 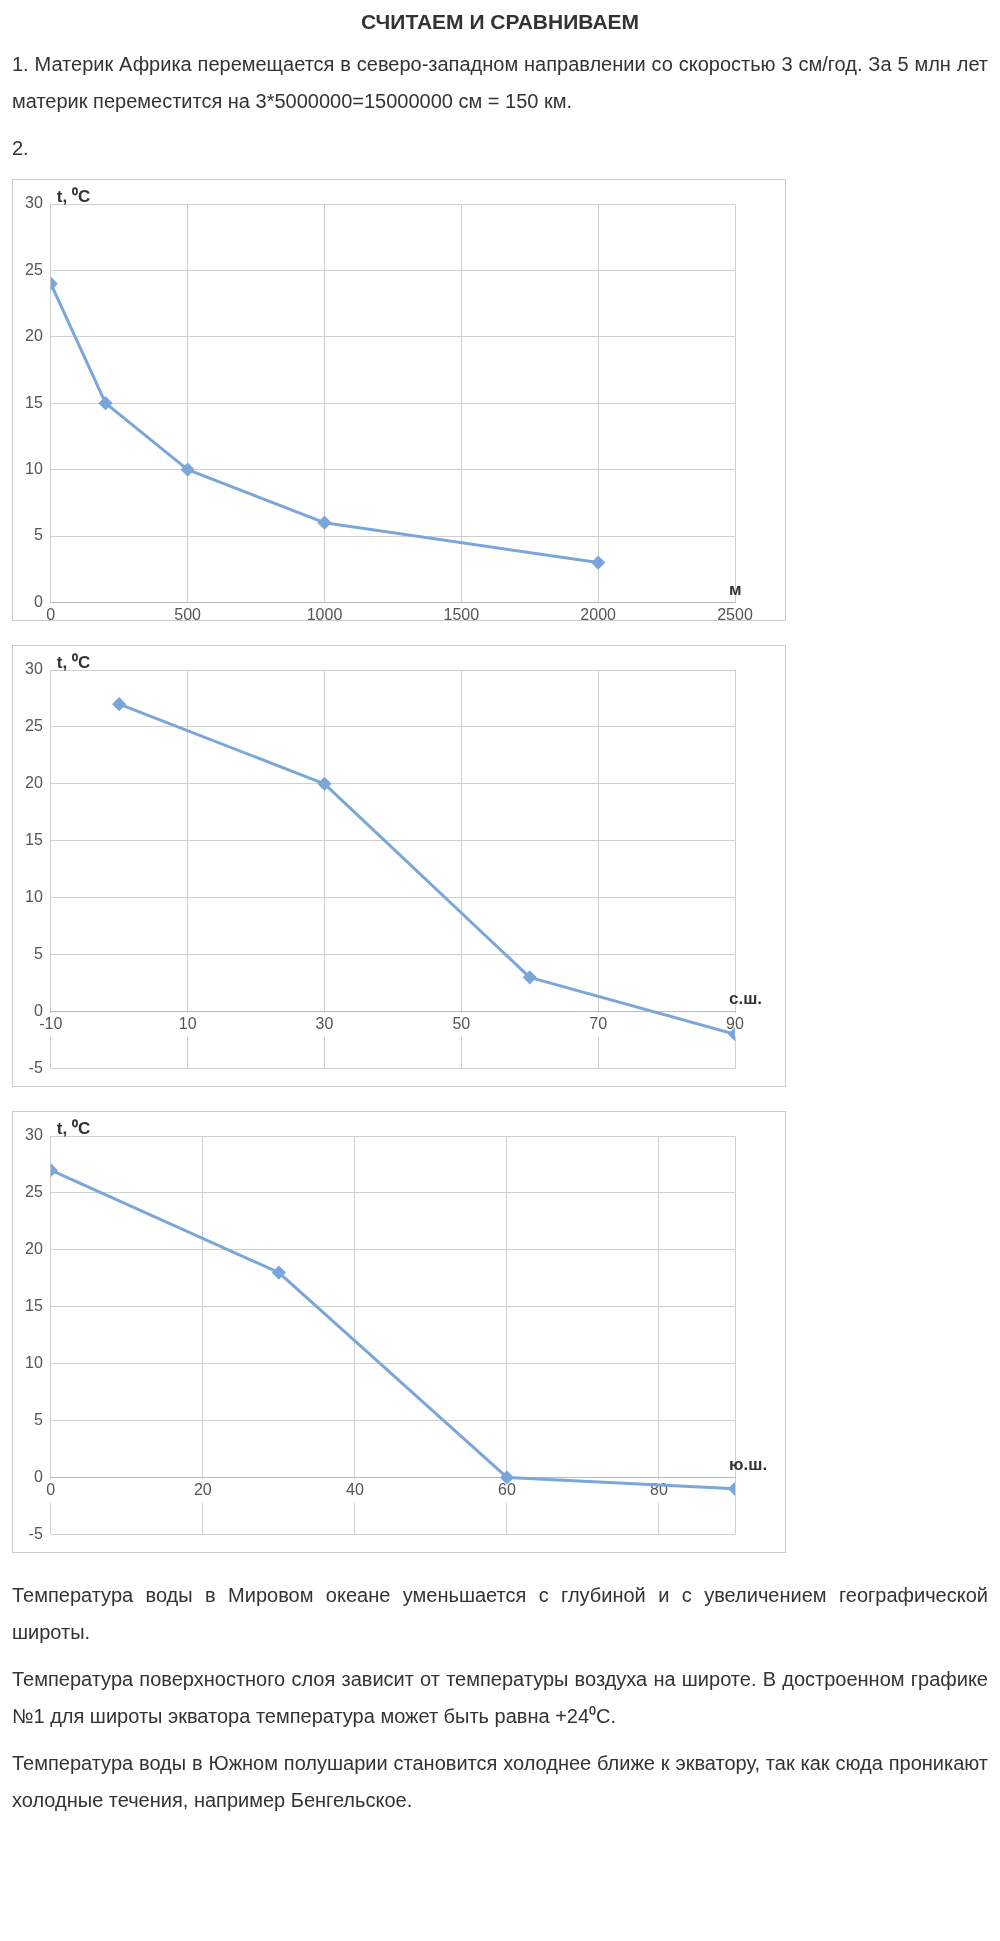 I want to click on x-tick-label: 10, so click(x=187, y=1024).